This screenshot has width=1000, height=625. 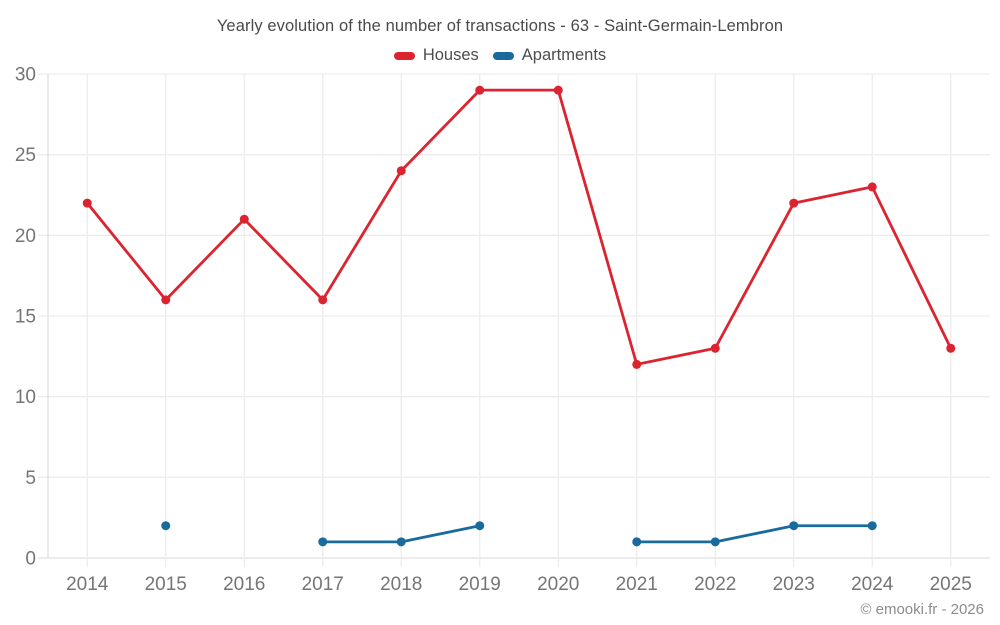 I want to click on houses-swatch-icon, so click(x=404, y=55).